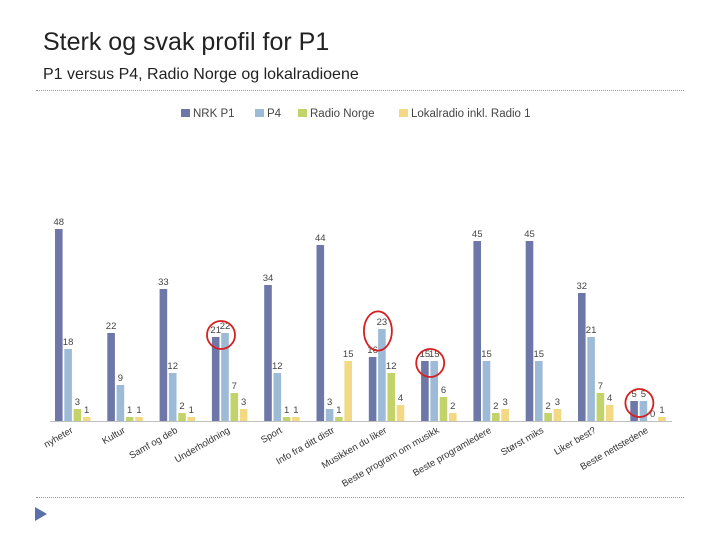 The width and height of the screenshot is (720, 540). I want to click on data-label: 33, so click(163, 282).